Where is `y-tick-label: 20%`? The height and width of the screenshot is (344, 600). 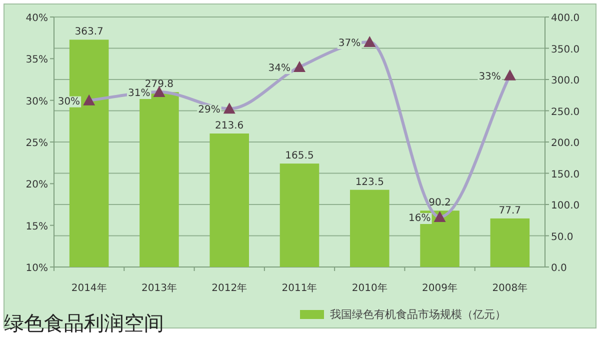
y-tick-label: 20% is located at coordinates (37, 185).